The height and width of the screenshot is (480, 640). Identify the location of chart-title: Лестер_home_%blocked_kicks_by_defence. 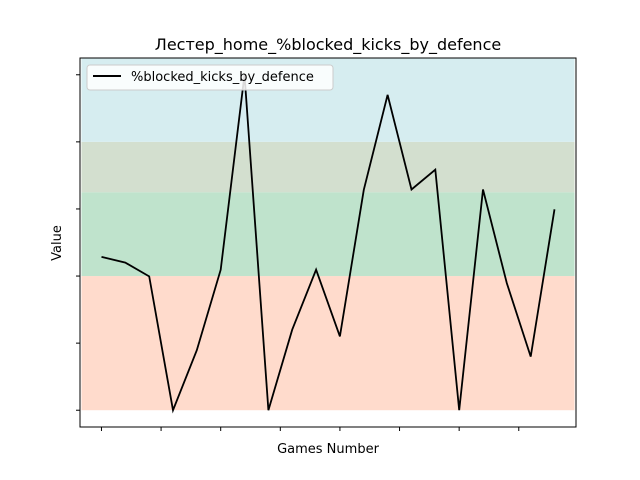
(328, 45).